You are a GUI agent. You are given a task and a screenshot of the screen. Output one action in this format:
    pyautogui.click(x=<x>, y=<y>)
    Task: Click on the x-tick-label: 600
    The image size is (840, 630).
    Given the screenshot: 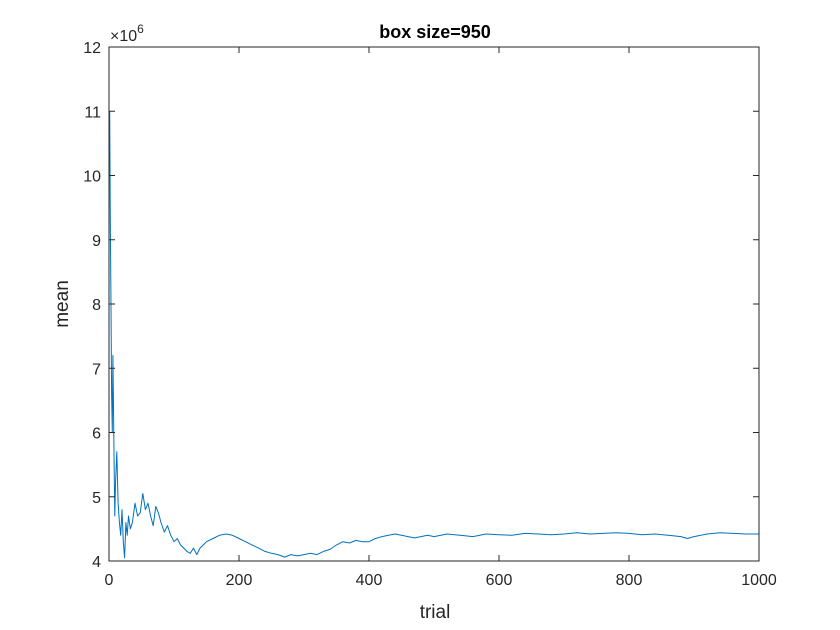 What is the action you would take?
    pyautogui.click(x=499, y=580)
    